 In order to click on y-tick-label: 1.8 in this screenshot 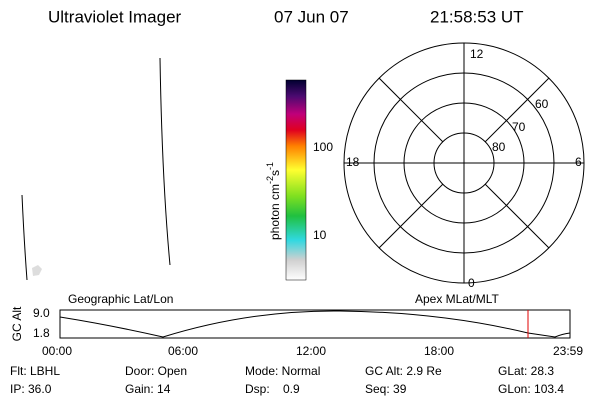, I will do `click(41, 333)`.